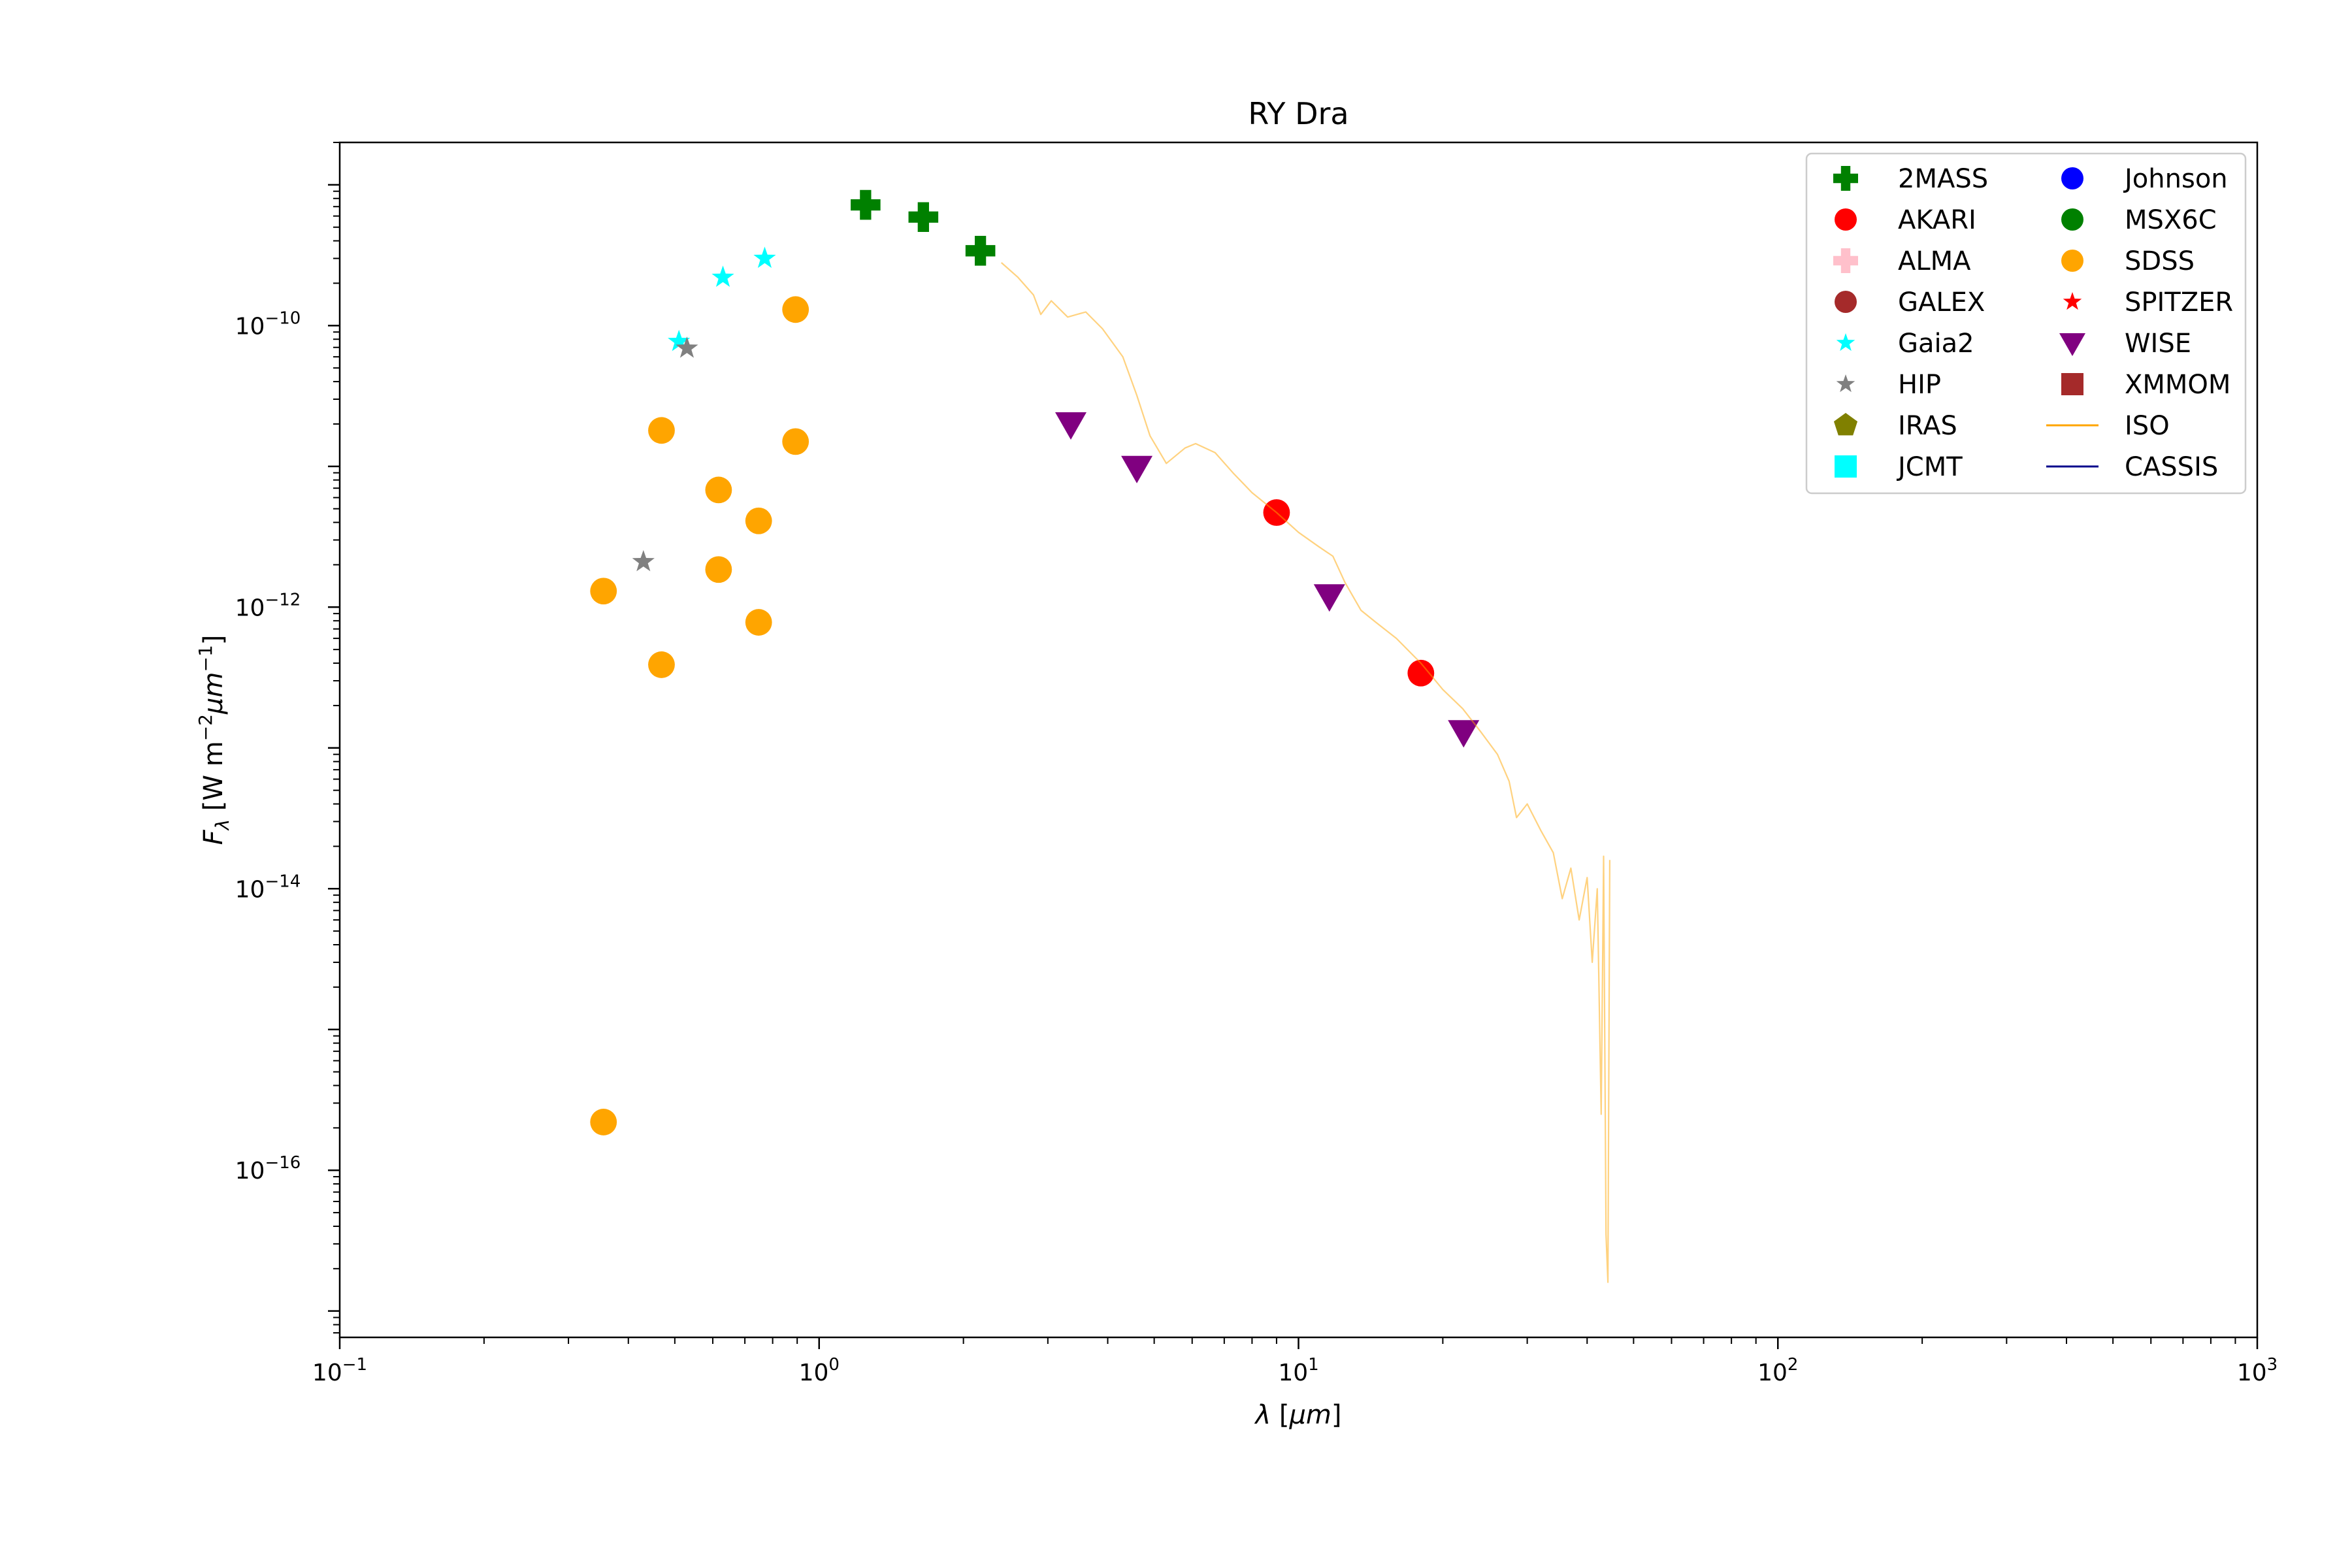  What do you see at coordinates (1846, 219) in the screenshot?
I see `legend-marker-akari` at bounding box center [1846, 219].